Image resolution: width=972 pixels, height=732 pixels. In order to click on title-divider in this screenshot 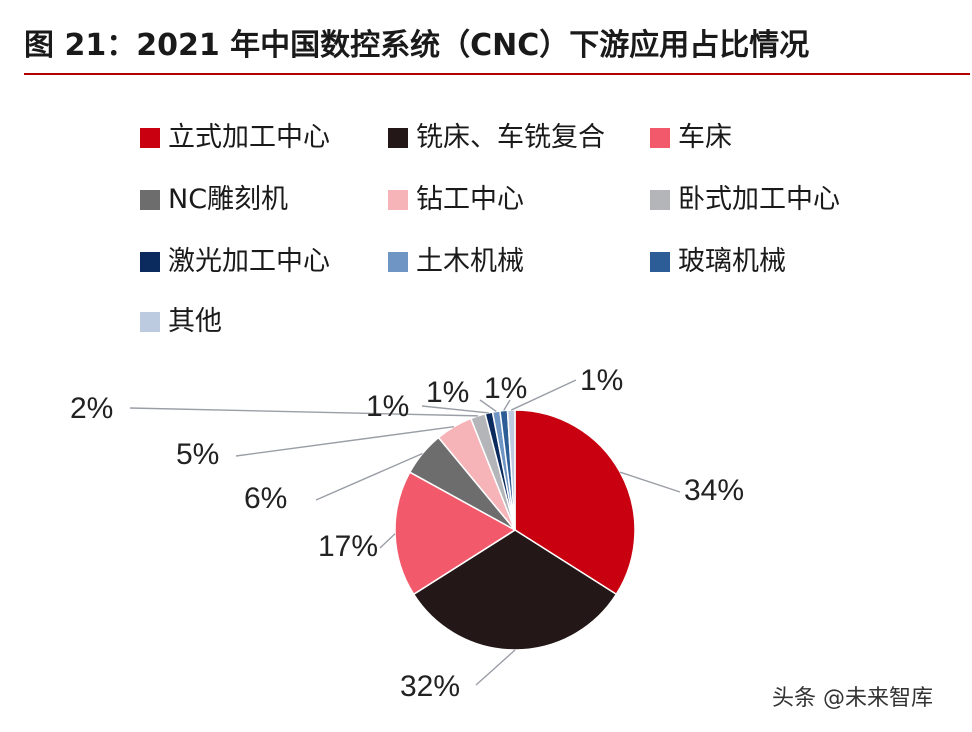, I will do `click(497, 74)`.